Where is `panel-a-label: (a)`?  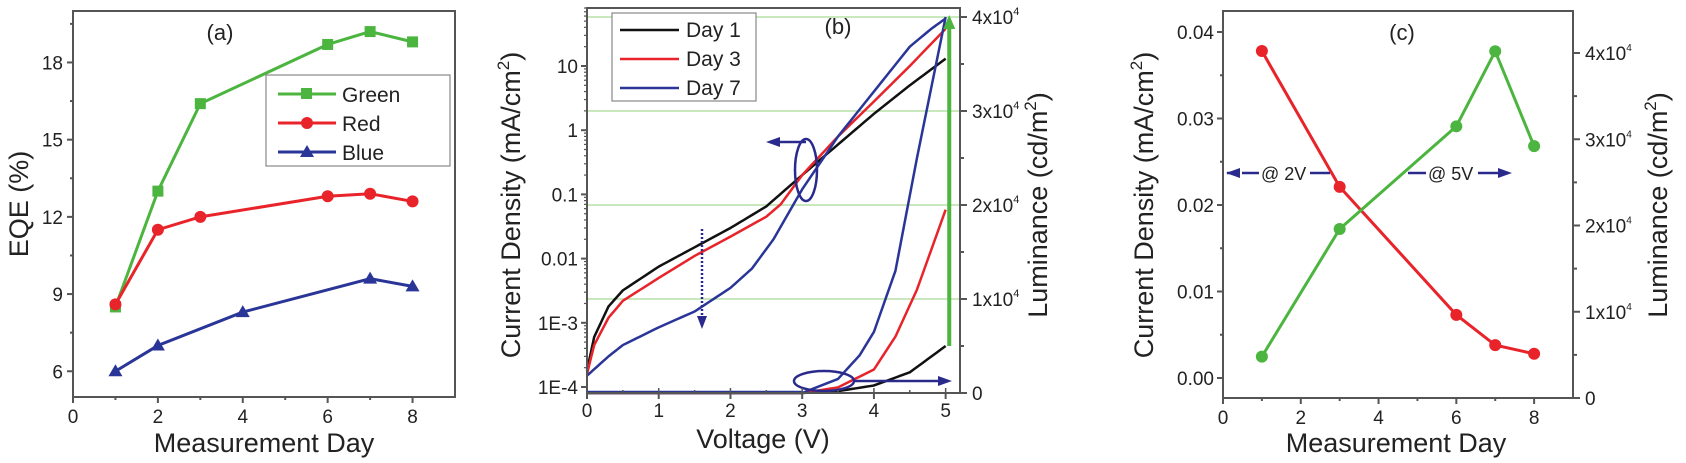 panel-a-label: (a) is located at coordinates (220, 32).